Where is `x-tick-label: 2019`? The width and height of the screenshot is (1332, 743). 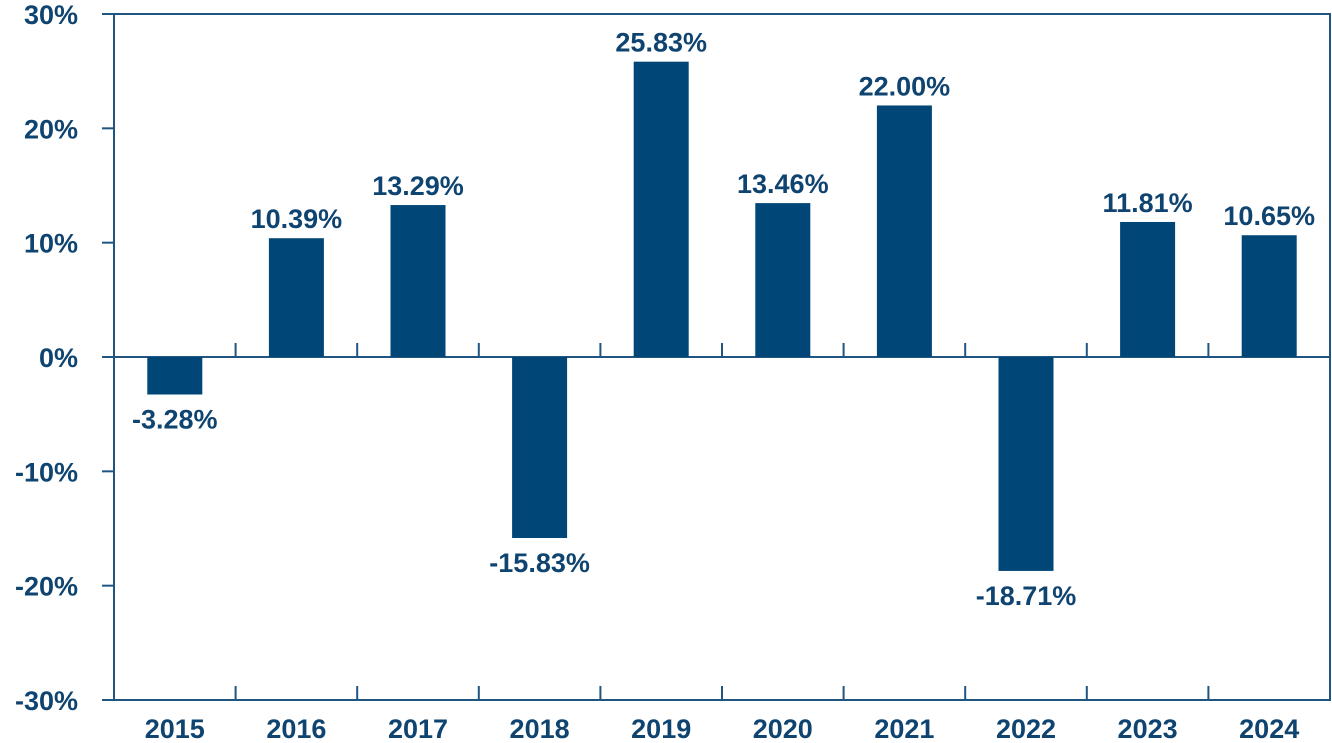 x-tick-label: 2019 is located at coordinates (661, 728).